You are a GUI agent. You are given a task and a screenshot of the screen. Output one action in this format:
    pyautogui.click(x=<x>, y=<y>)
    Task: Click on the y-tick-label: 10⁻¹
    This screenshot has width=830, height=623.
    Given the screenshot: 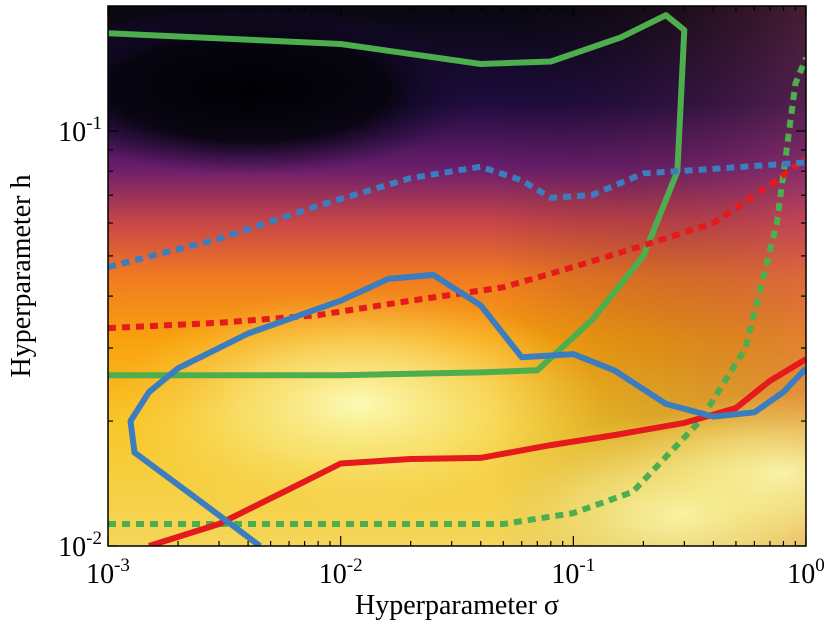 What is the action you would take?
    pyautogui.click(x=80, y=130)
    